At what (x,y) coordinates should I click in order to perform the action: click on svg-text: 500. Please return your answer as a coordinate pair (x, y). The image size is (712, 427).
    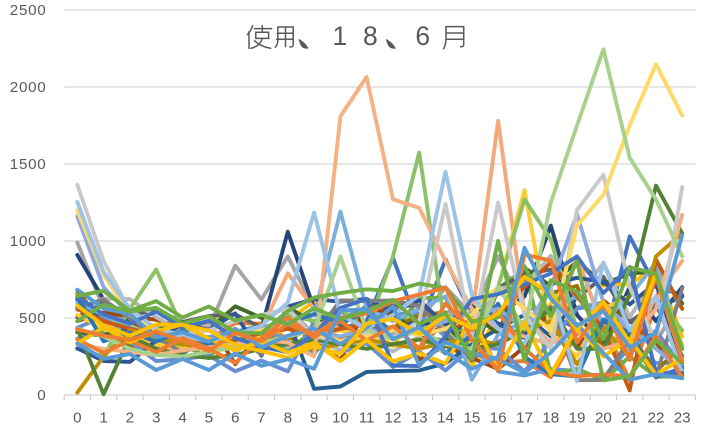
    Looking at the image, I should click on (32, 318).